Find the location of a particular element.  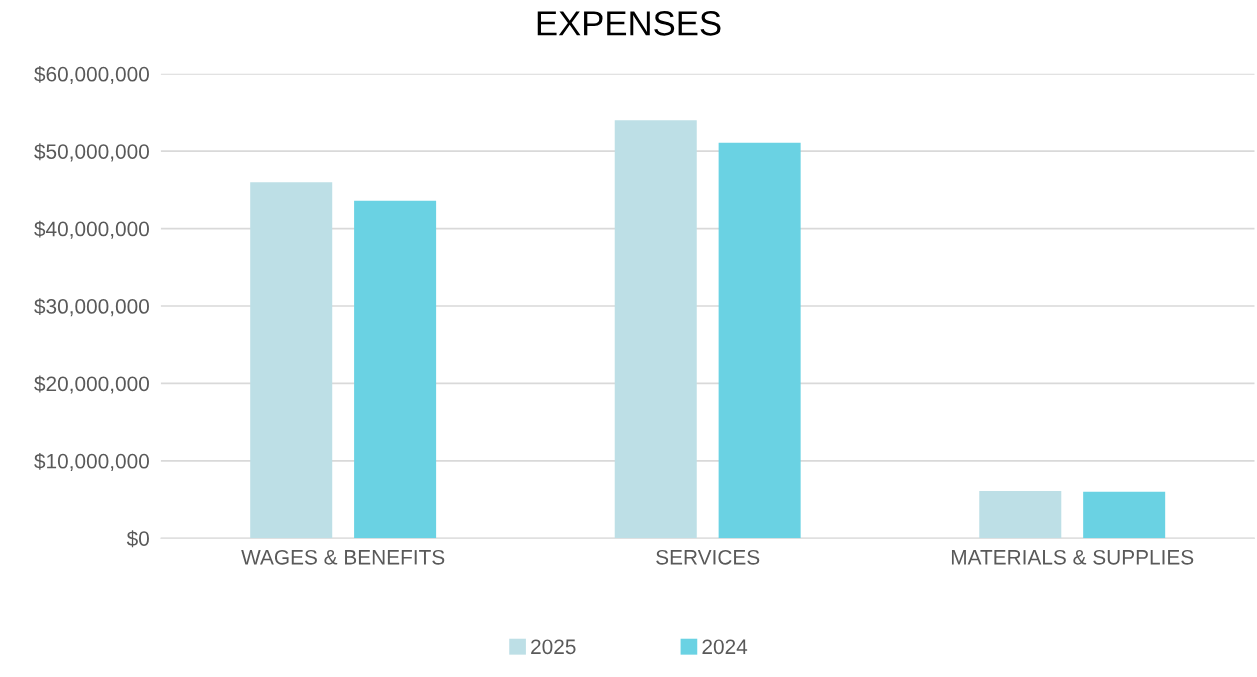

x-tick-label: WAGES & BENEFITS is located at coordinates (343, 557).